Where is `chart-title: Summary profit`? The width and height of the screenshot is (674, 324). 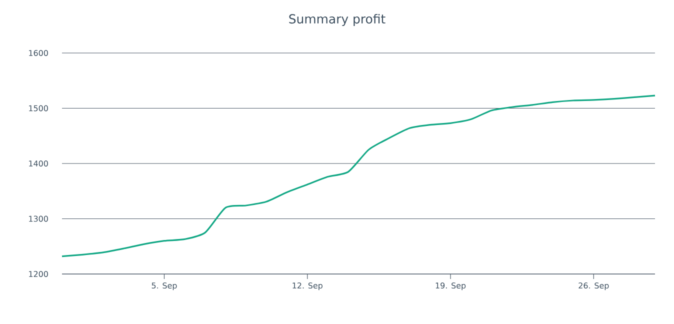 chart-title: Summary profit is located at coordinates (337, 20).